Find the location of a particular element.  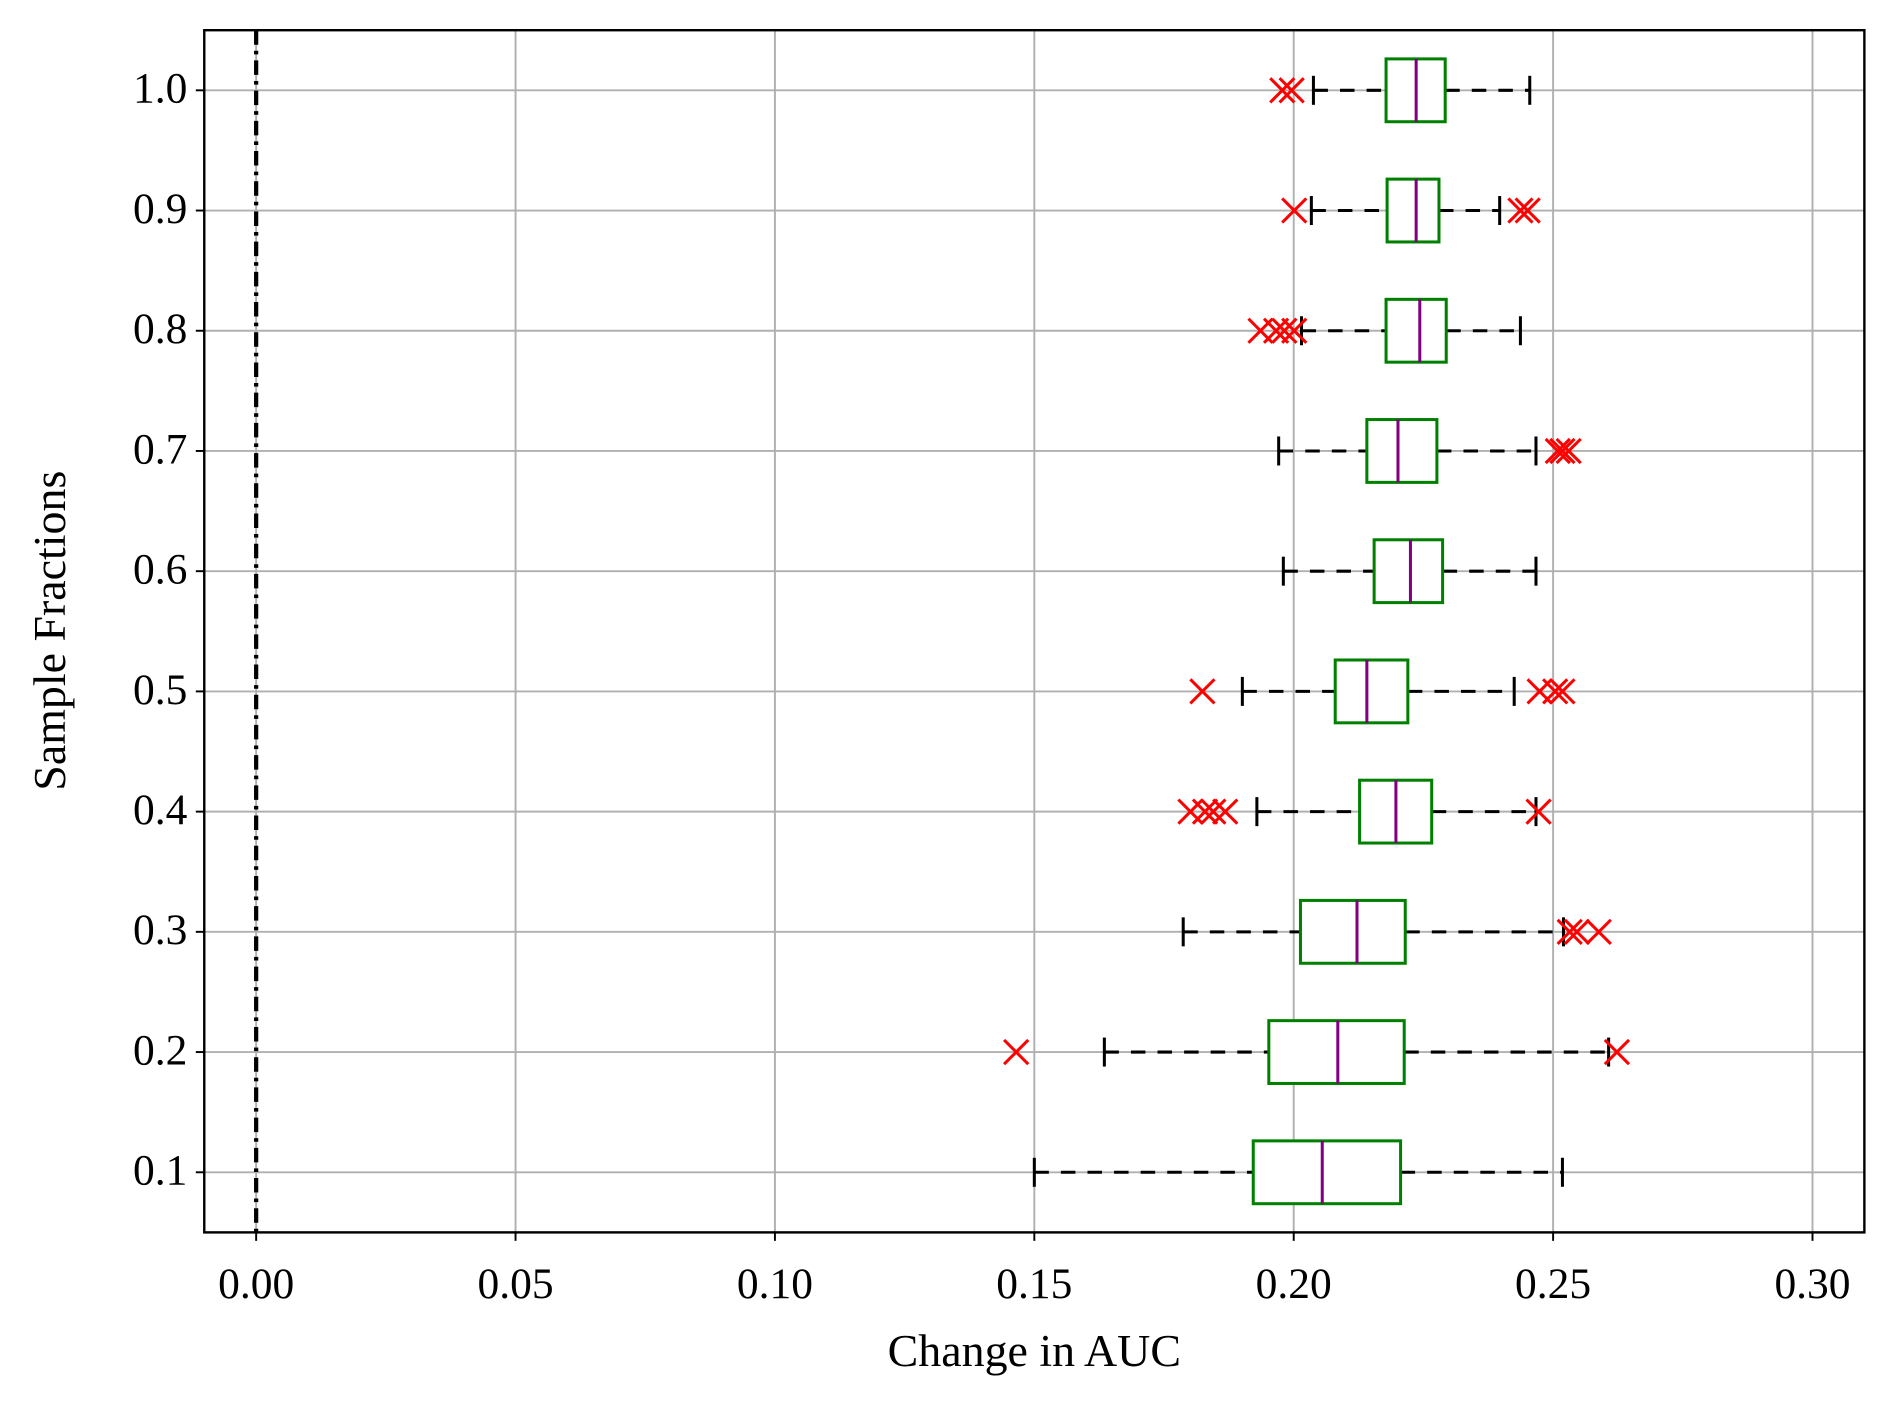

x-axis-label: Change in AUC is located at coordinates (1034, 1350).